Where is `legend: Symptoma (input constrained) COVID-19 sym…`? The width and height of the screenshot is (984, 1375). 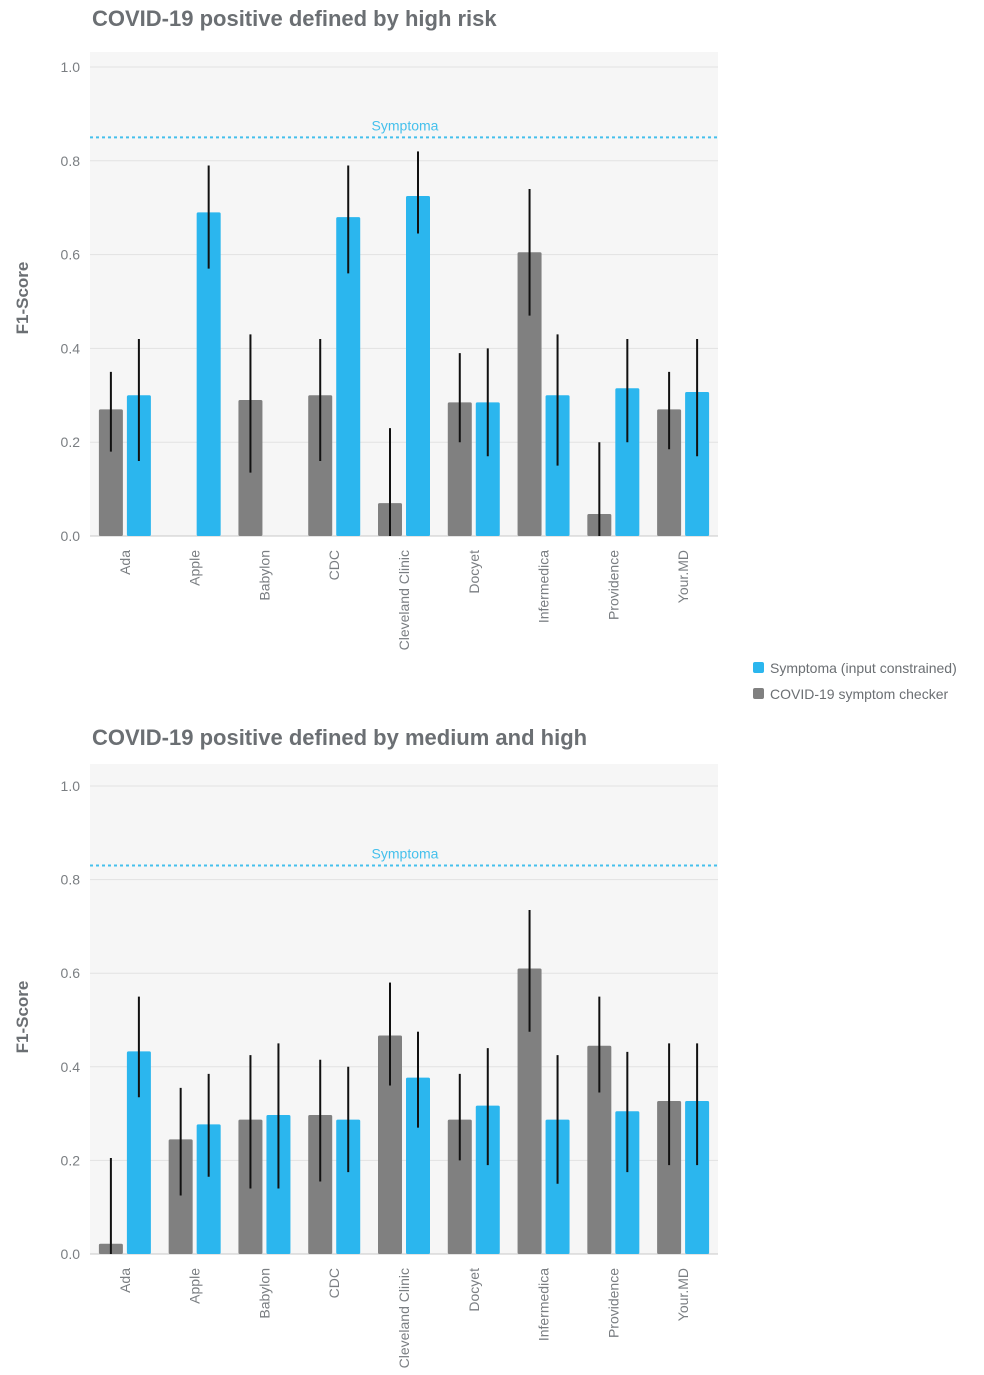 legend: Symptoma (input constrained) COVID-19 sym… is located at coordinates (855, 681).